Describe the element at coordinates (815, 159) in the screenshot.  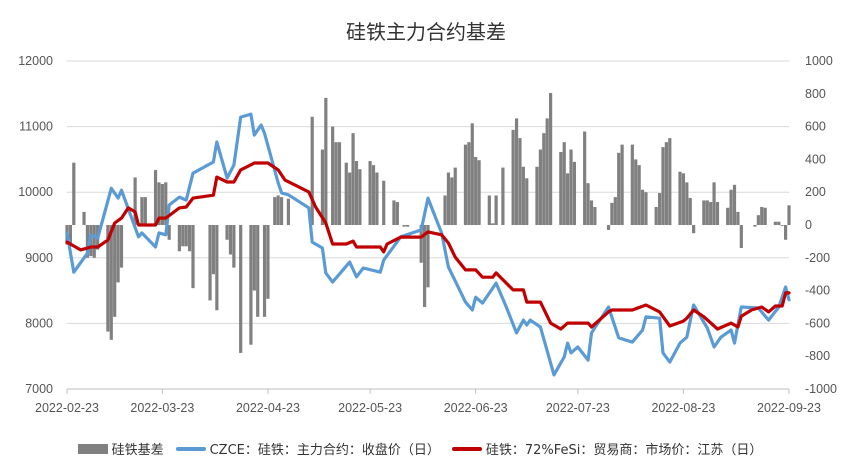
I see `y-right-tick-label: 400` at that location.